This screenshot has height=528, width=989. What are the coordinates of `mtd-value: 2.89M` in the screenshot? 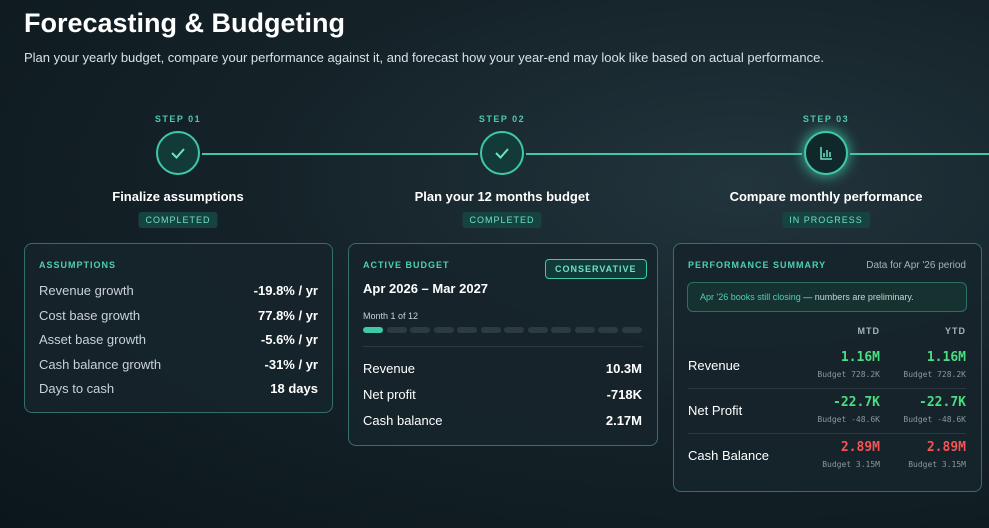 It's located at (860, 447).